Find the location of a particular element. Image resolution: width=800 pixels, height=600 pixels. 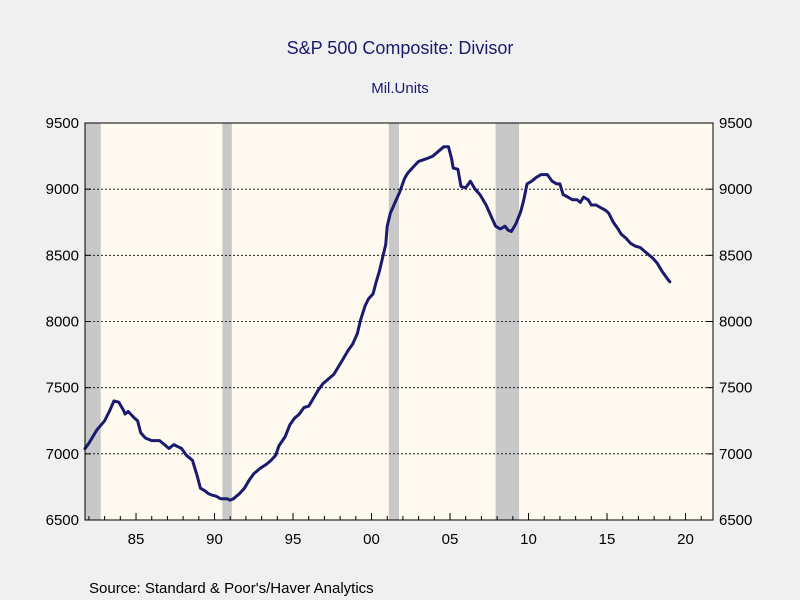

y-tick-label-left: 8500 is located at coordinates (62, 255).